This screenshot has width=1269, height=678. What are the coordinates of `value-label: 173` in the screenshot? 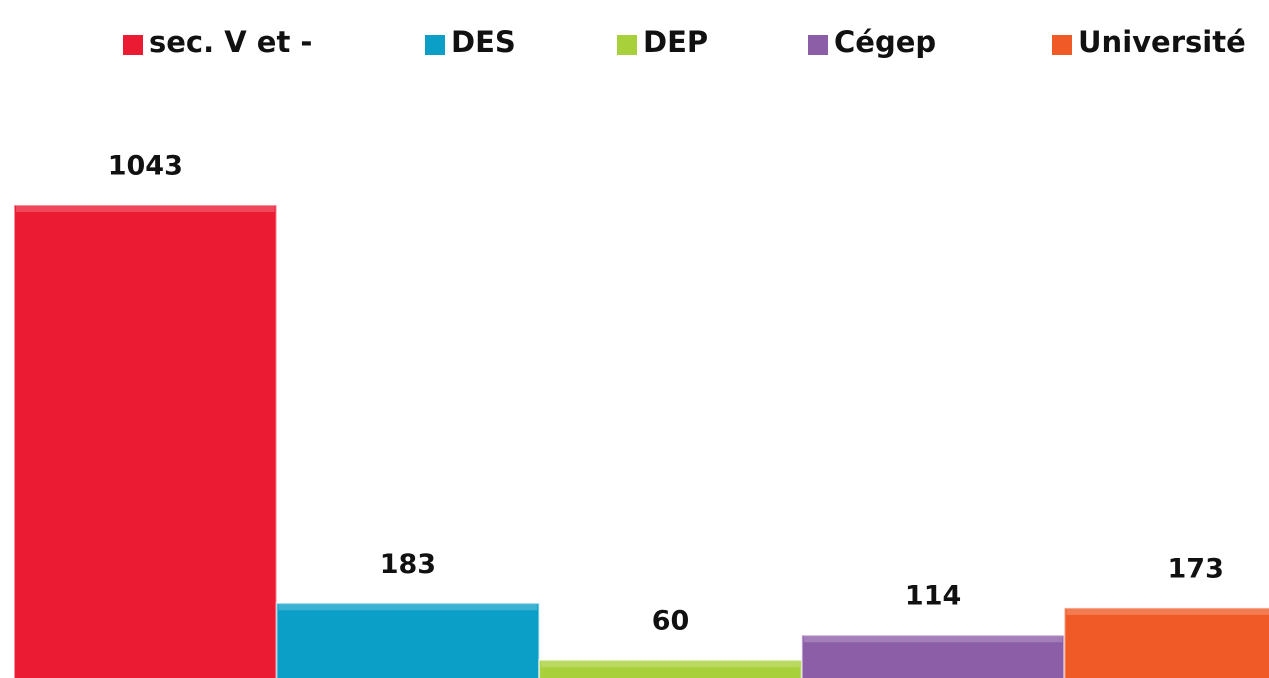 It's located at (1196, 568).